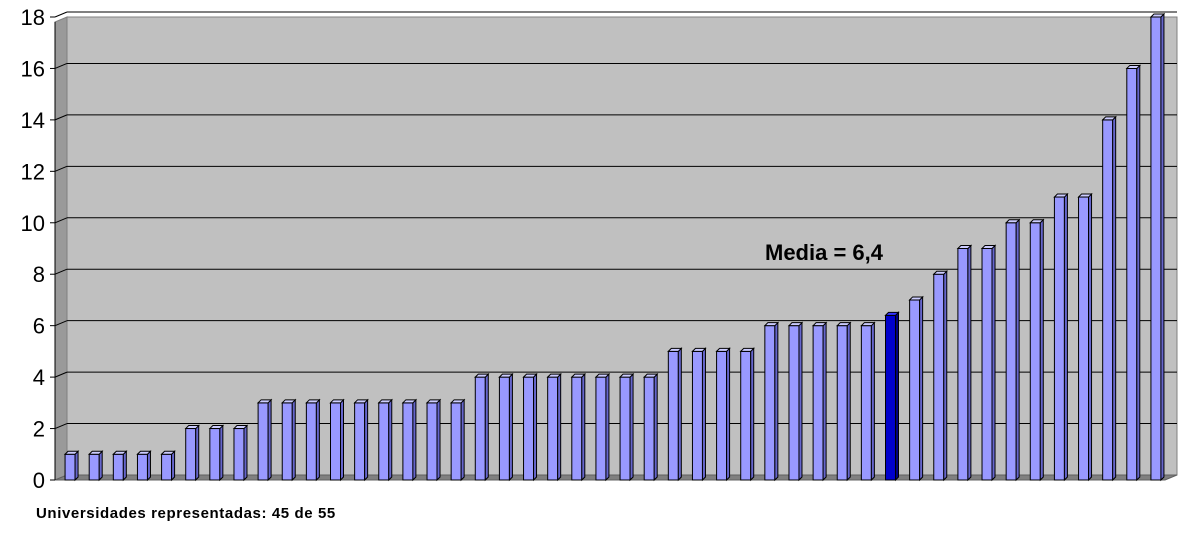 This screenshot has height=553, width=1182. What do you see at coordinates (61, 248) in the screenshot?
I see `plot-side-wall` at bounding box center [61, 248].